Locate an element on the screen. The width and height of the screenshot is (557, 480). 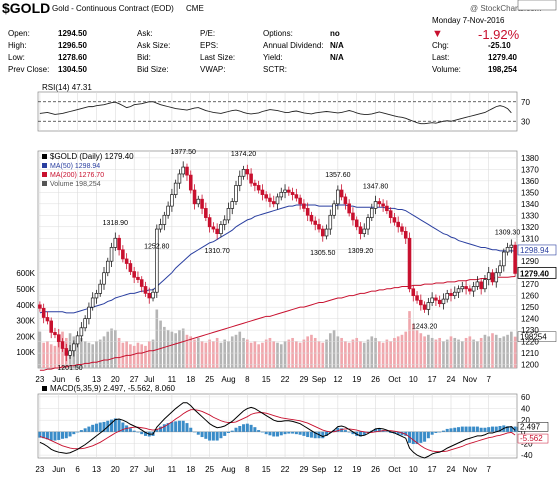
x-tick-label: 7 is located at coordinates (488, 469).